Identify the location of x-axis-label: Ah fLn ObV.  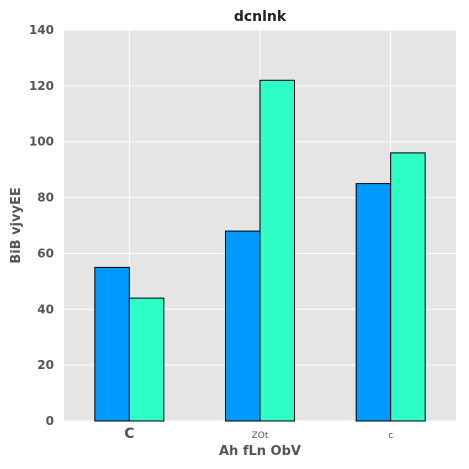
(260, 451).